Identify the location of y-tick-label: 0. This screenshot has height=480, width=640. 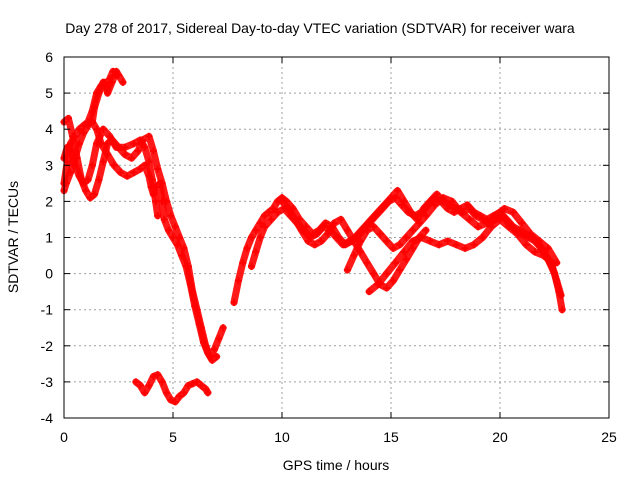
(49, 274).